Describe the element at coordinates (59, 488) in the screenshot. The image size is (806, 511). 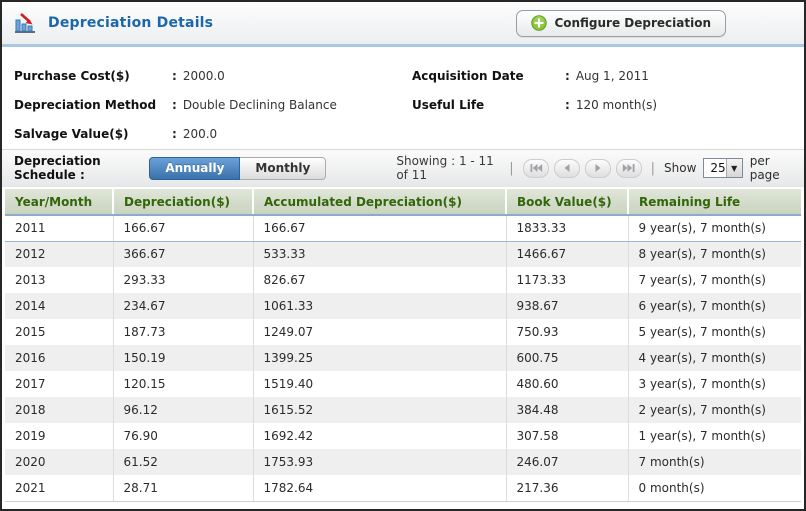
I see `cell-year-month: 2021` at that location.